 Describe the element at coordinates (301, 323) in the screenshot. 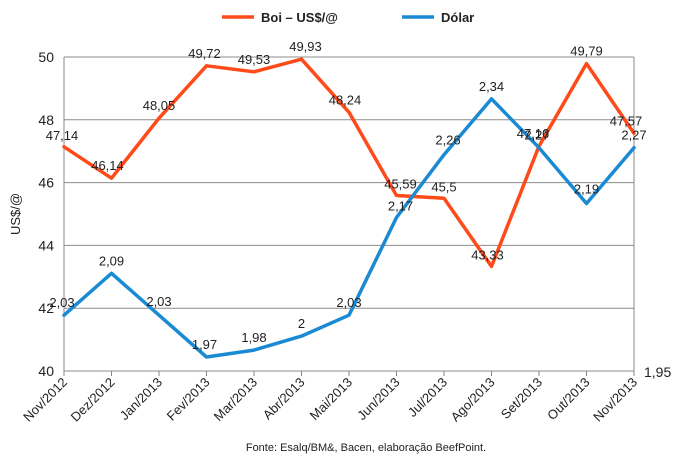

I see `data-label-dolar: 2` at that location.